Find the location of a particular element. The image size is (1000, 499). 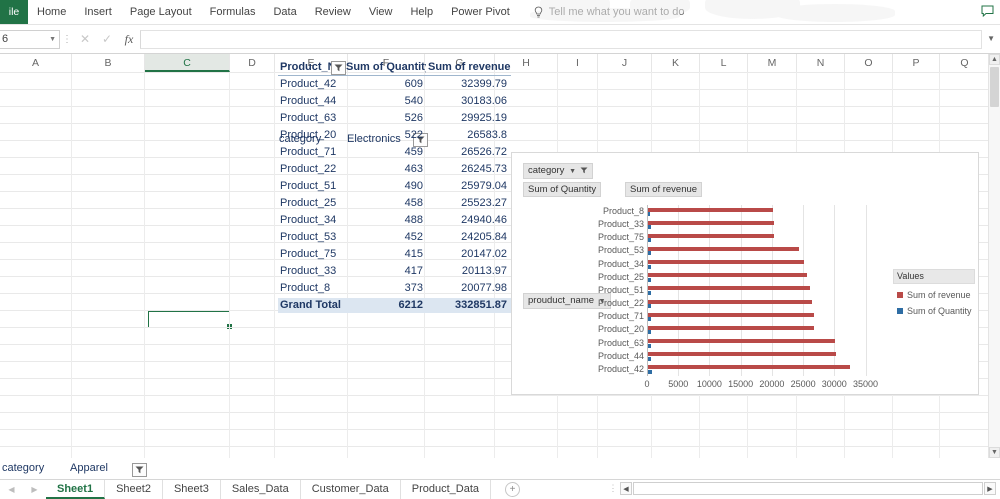

ribbon-tab-view: View is located at coordinates (380, 12).